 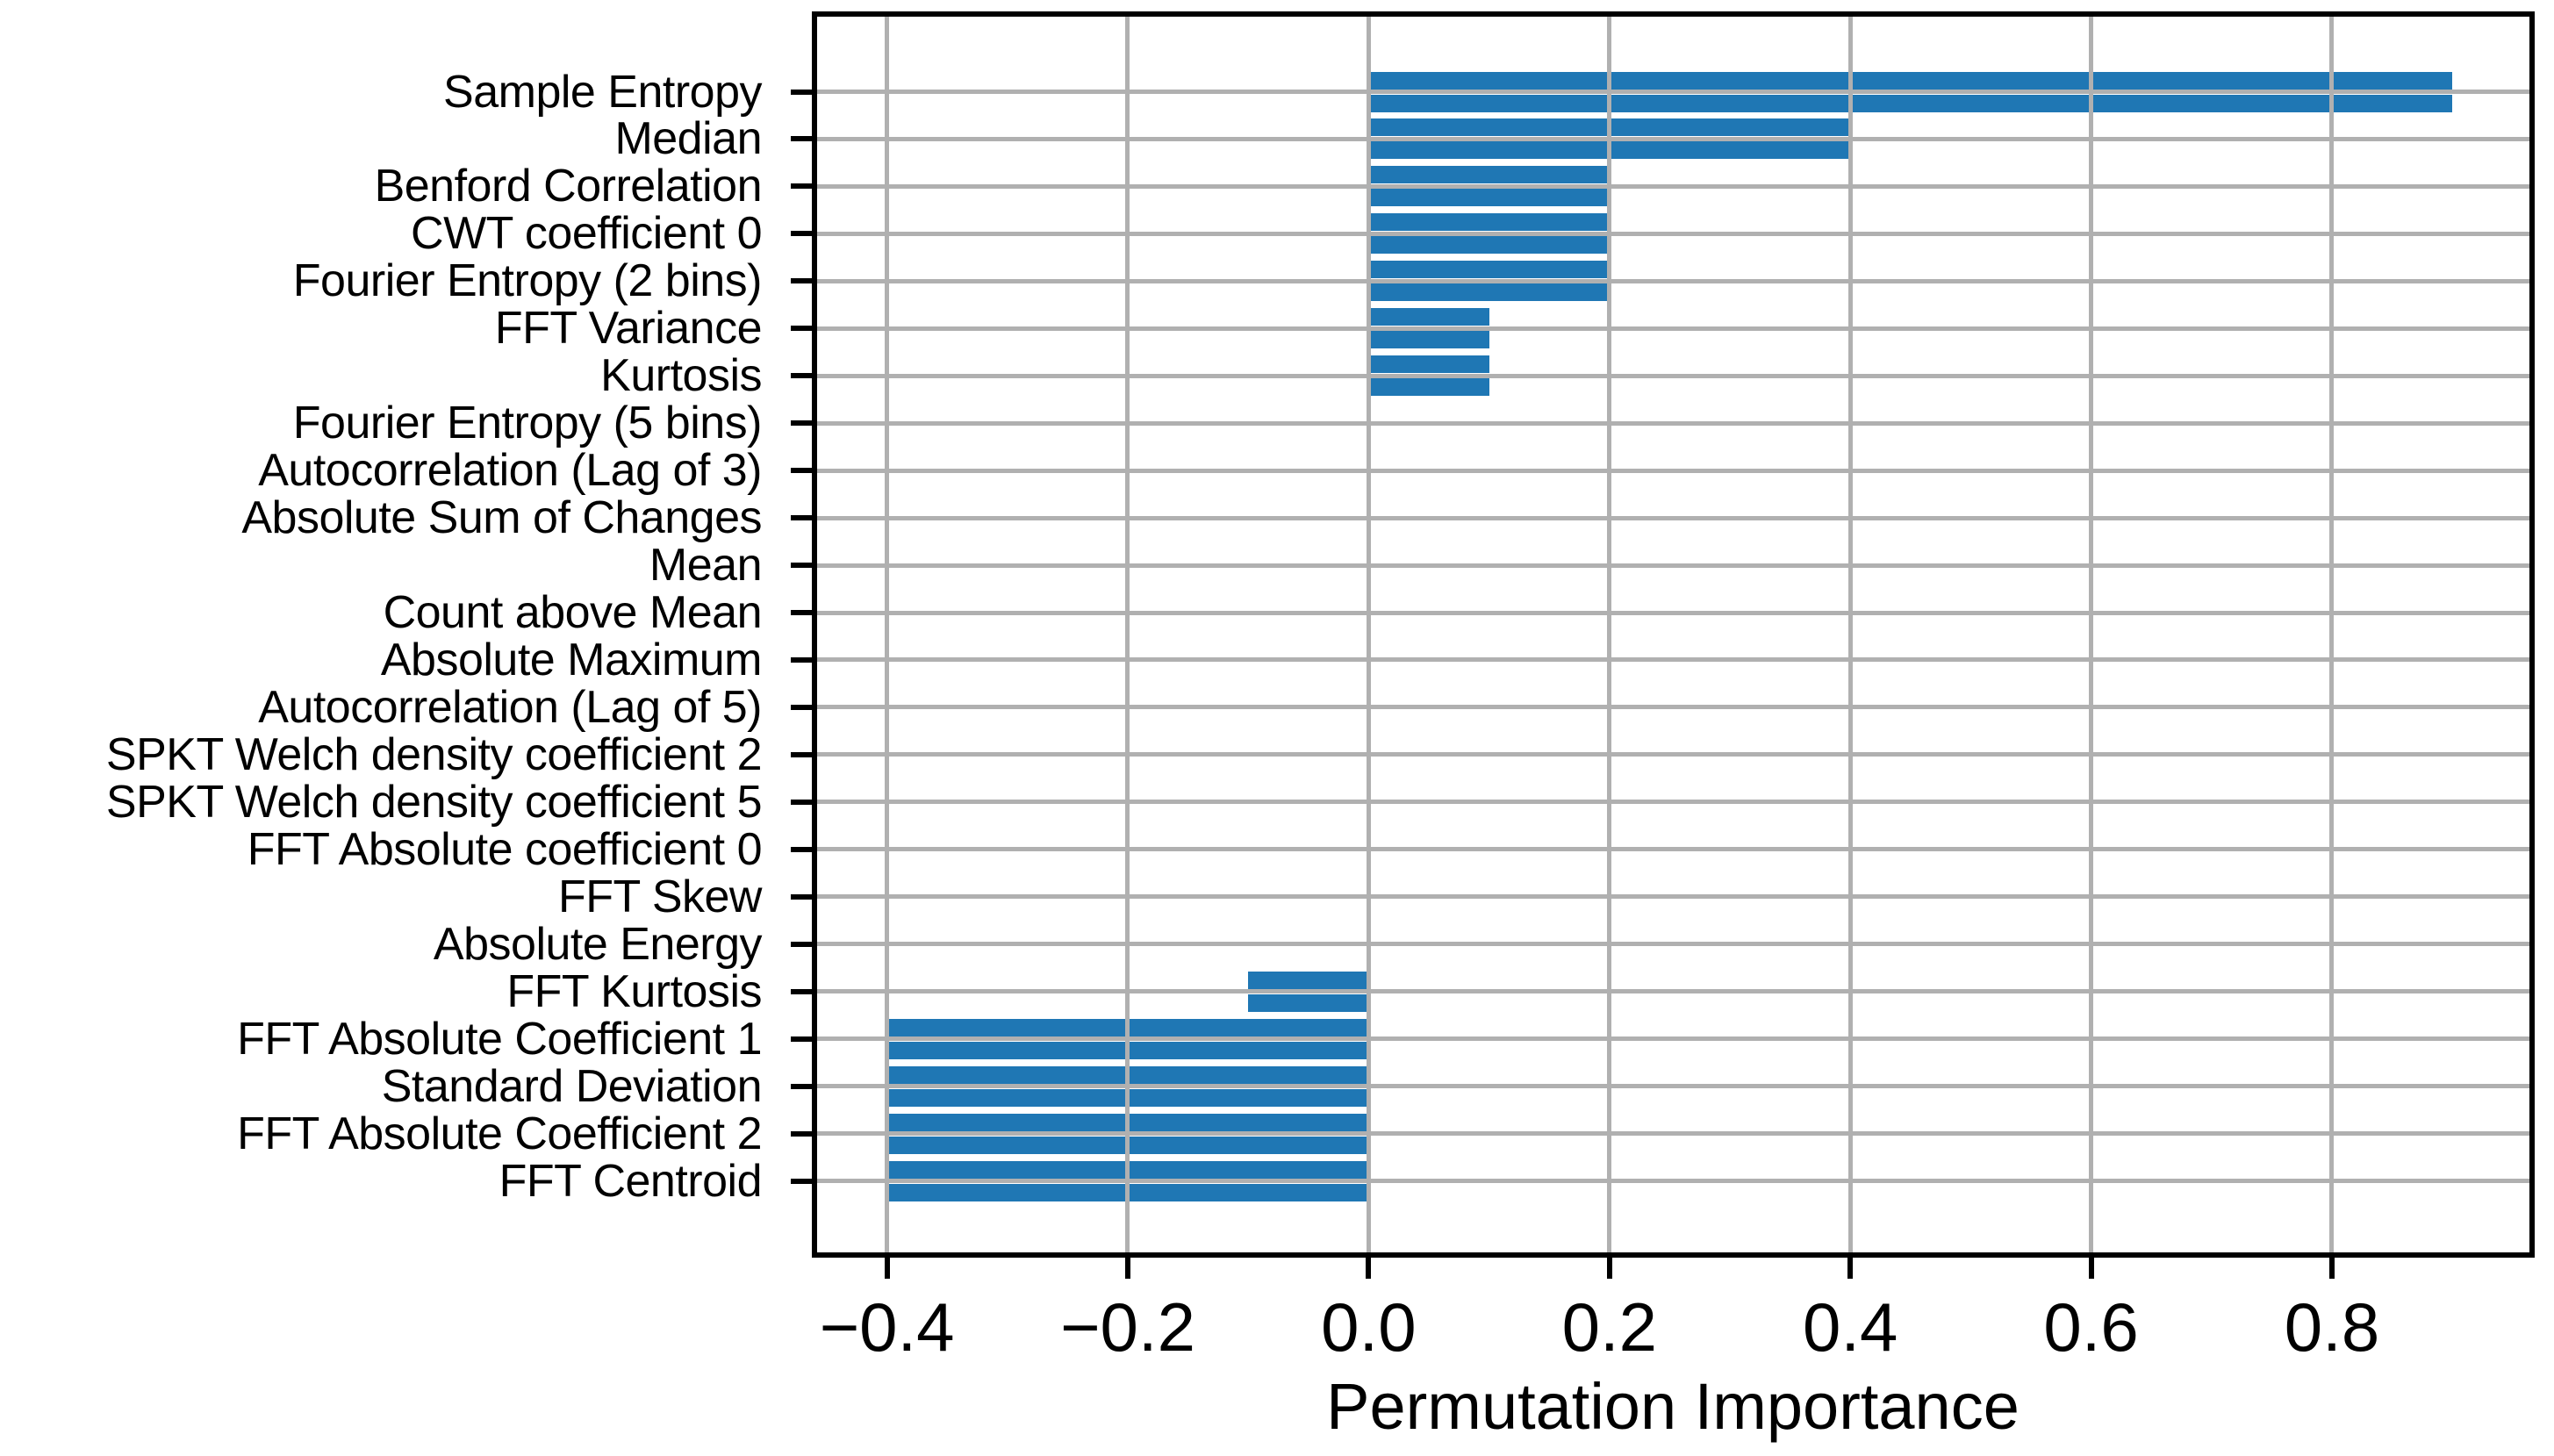 I want to click on y-tick-label: FFT Absolute Coefficient 2, so click(x=499, y=1133).